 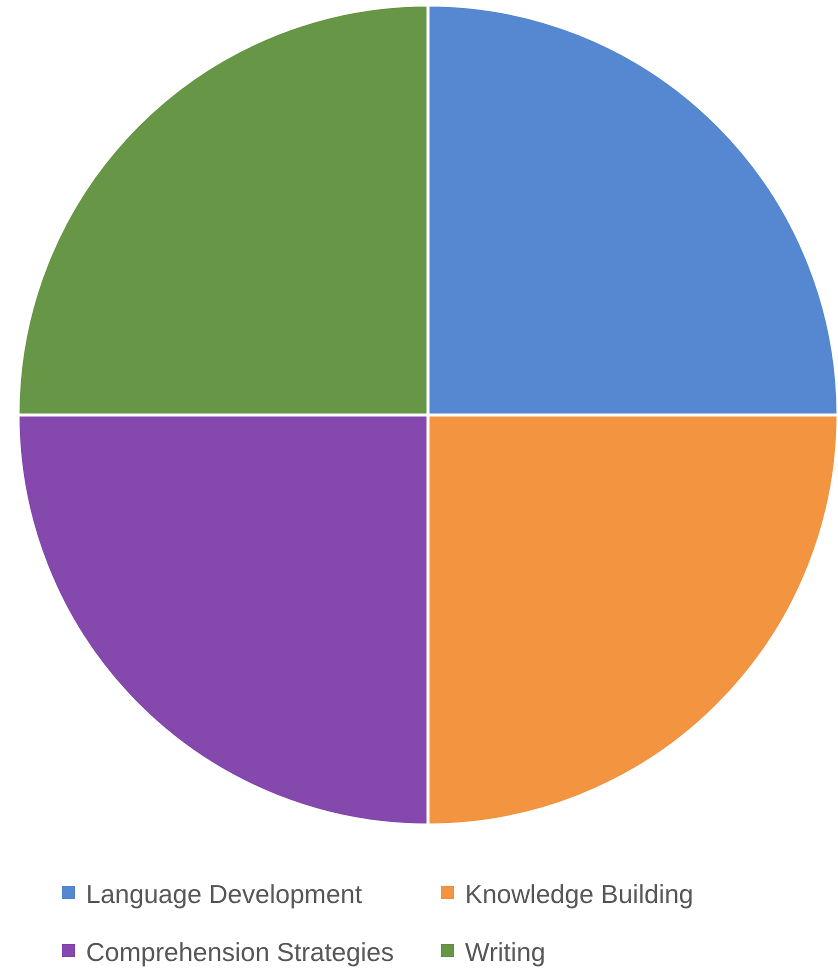 I want to click on legend-label: Writing, so click(x=505, y=952).